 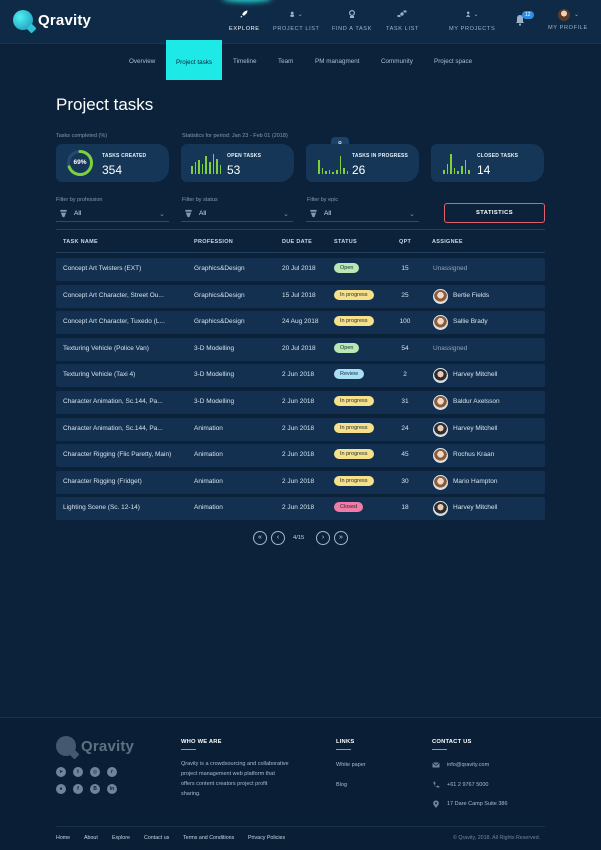 I want to click on task-name-cell: Character Rigging (Fridget), so click(x=102, y=481).